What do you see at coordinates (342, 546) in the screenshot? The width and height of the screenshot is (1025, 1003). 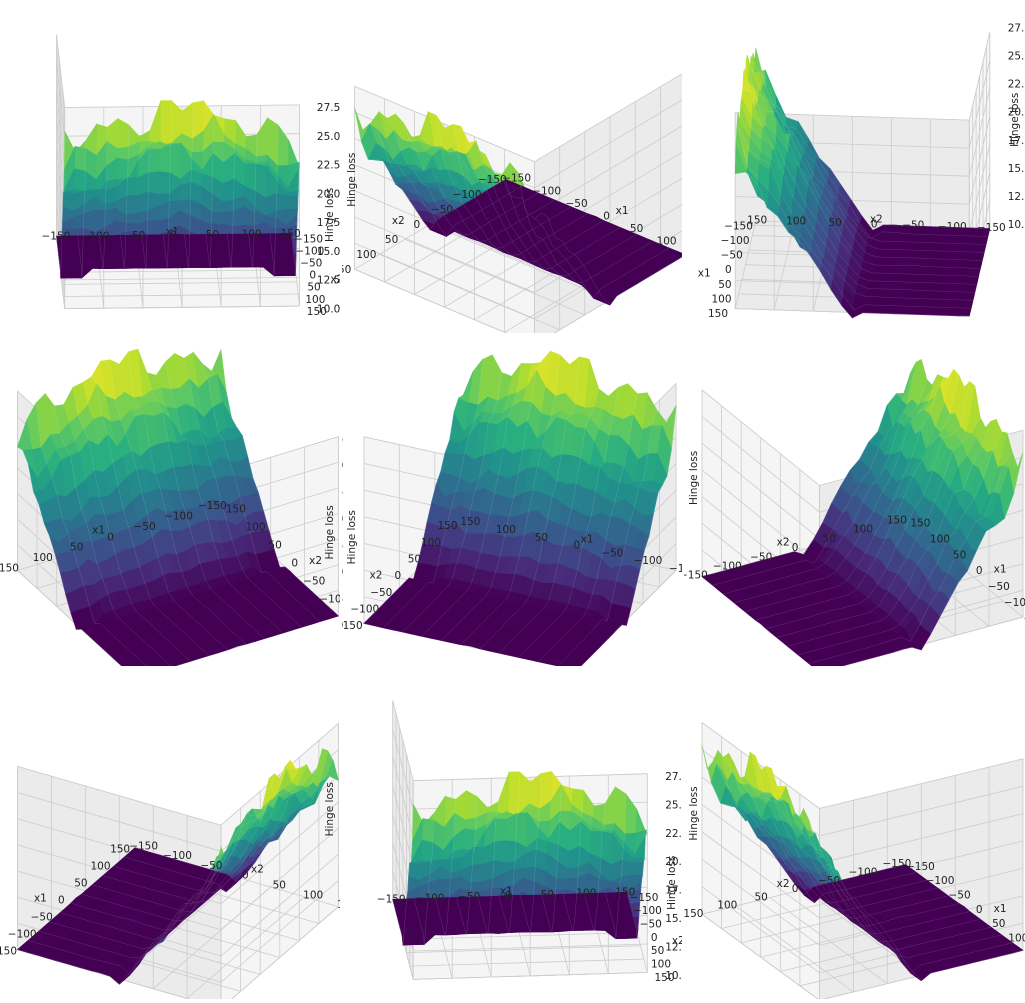 I see `z-tick-label: 17.5` at bounding box center [342, 546].